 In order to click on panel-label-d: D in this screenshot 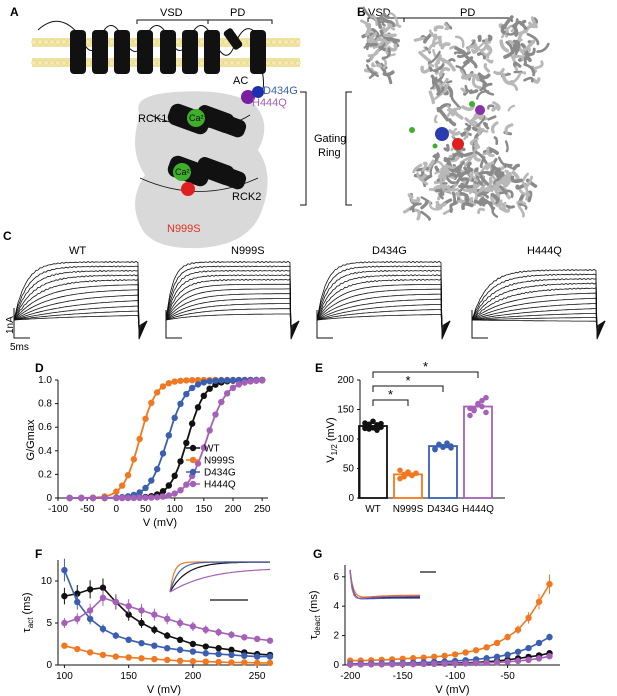, I will do `click(39, 368)`.